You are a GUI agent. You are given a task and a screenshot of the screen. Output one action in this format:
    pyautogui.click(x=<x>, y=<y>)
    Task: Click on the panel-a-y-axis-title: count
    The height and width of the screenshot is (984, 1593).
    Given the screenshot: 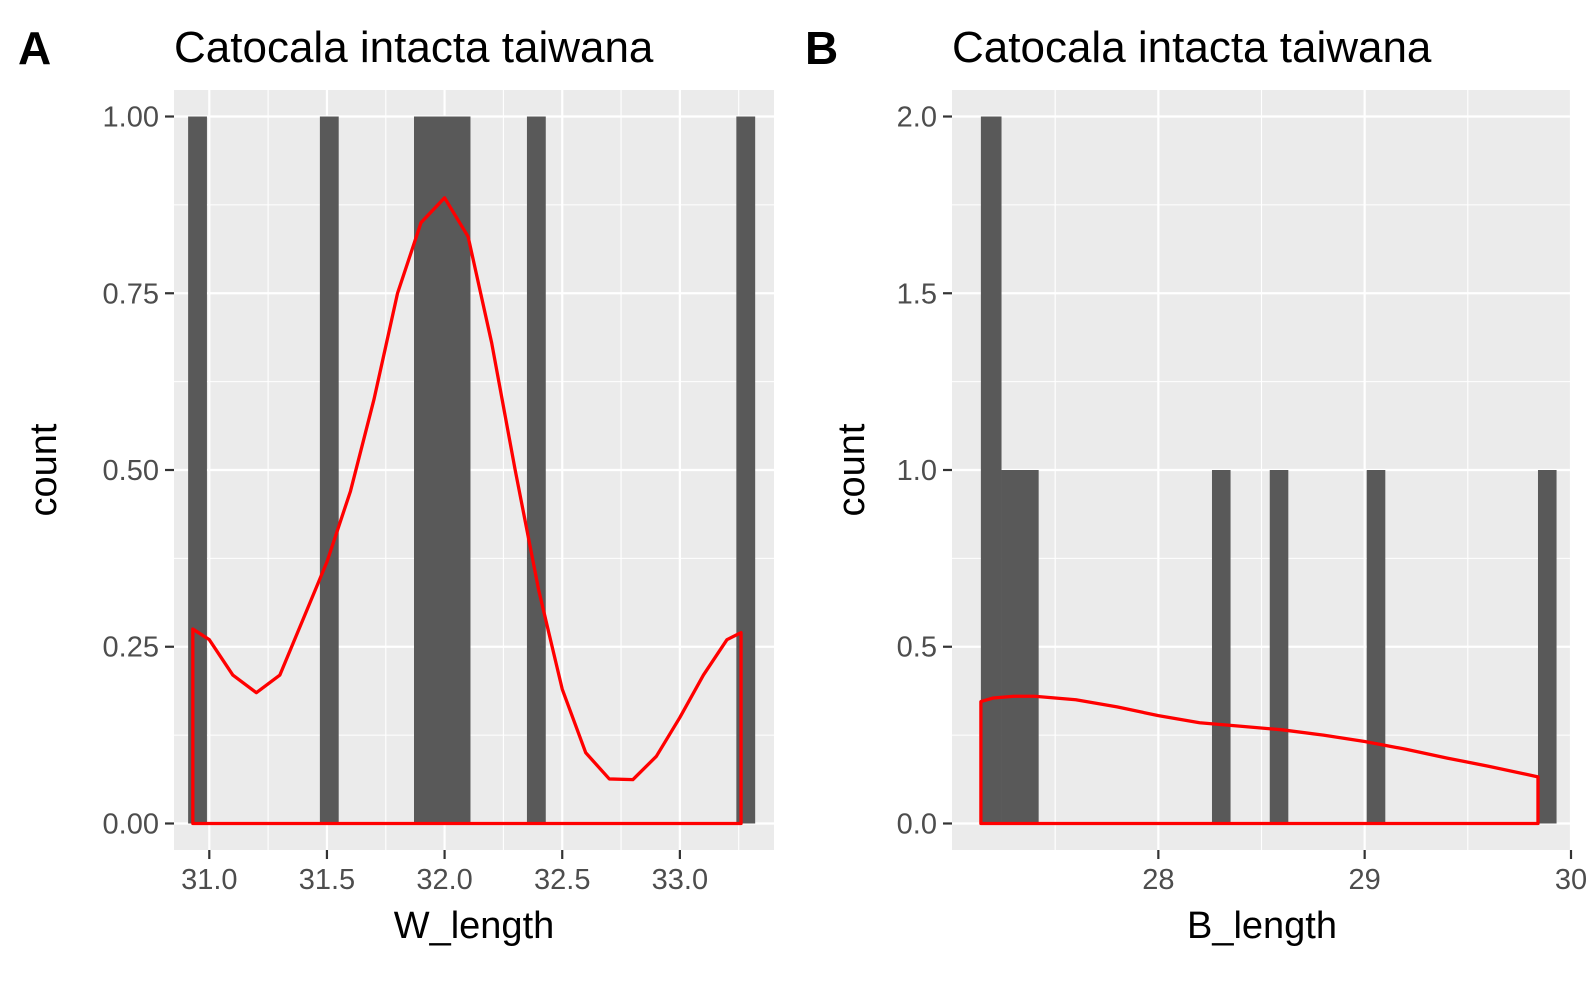 What is the action you would take?
    pyautogui.click(x=44, y=469)
    